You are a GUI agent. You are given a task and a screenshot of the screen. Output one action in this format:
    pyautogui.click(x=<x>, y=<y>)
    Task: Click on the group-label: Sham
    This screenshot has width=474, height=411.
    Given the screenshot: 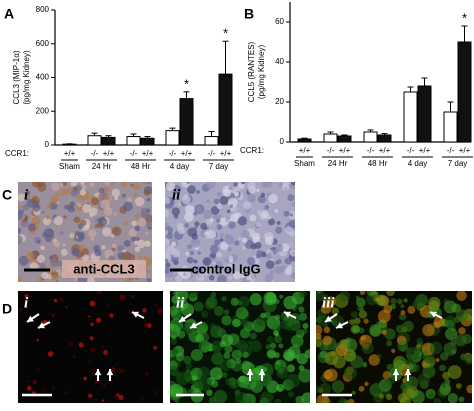 What is the action you would take?
    pyautogui.click(x=69, y=166)
    